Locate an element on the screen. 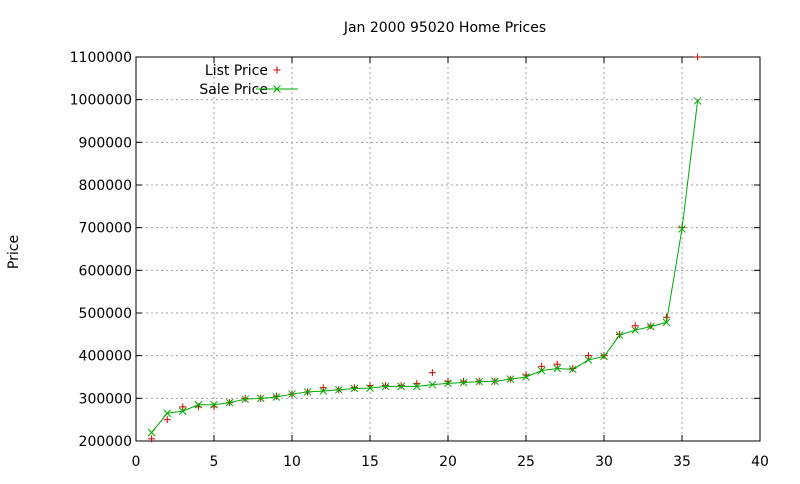 This screenshot has width=800, height=484. y-axis-label: Price is located at coordinates (14, 252).